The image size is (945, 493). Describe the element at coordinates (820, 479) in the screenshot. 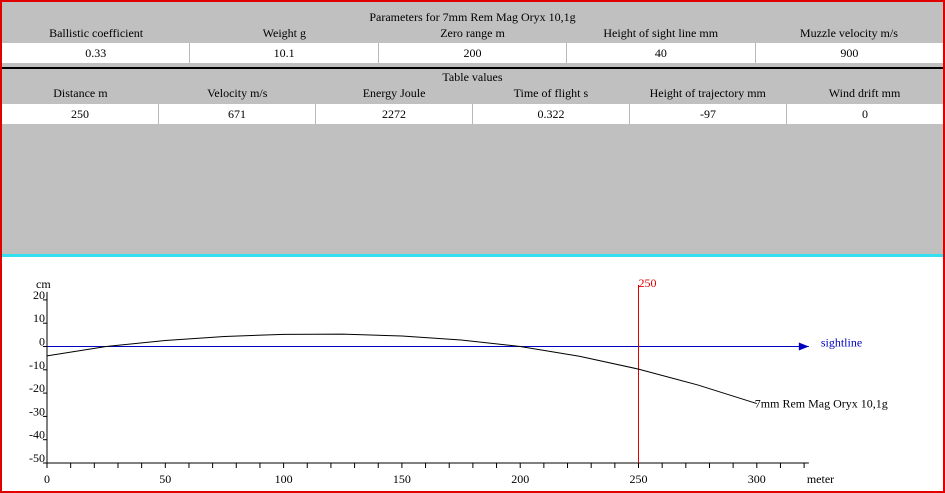

I see `x-axis-label: meter` at that location.